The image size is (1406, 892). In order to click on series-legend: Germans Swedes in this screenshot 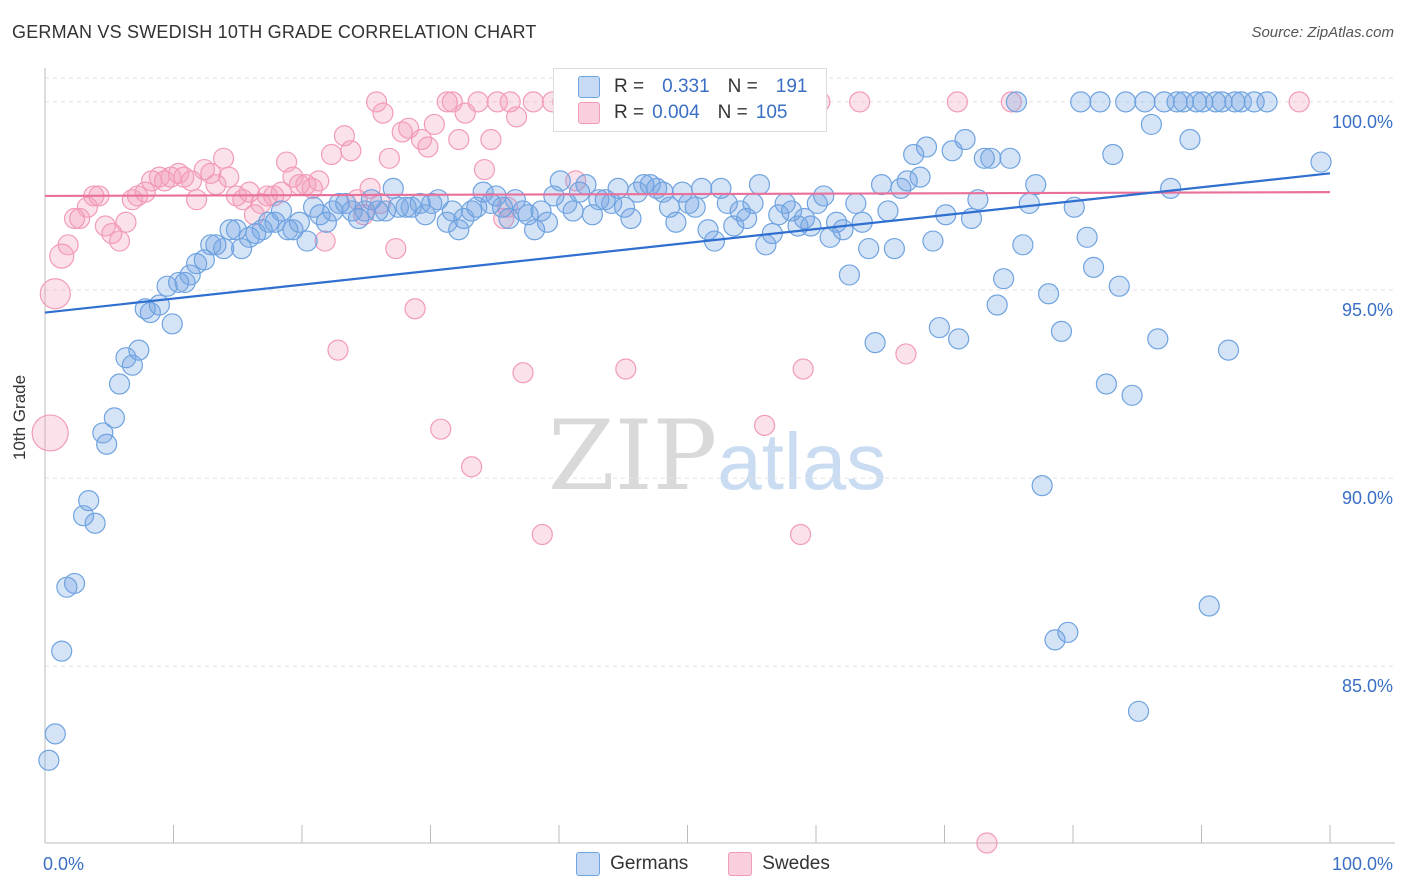, I will do `click(703, 864)`.